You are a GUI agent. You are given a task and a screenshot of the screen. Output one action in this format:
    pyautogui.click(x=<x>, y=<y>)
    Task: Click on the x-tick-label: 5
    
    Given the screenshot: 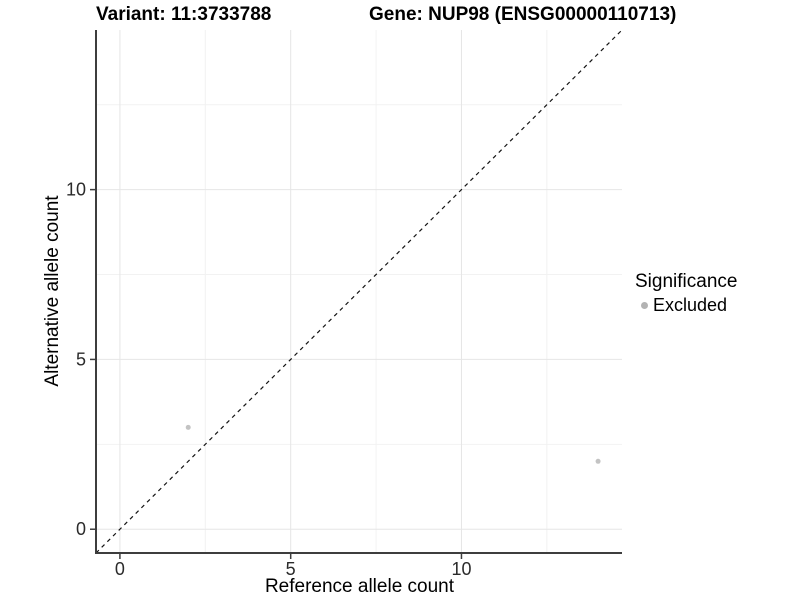 What is the action you would take?
    pyautogui.click(x=291, y=569)
    